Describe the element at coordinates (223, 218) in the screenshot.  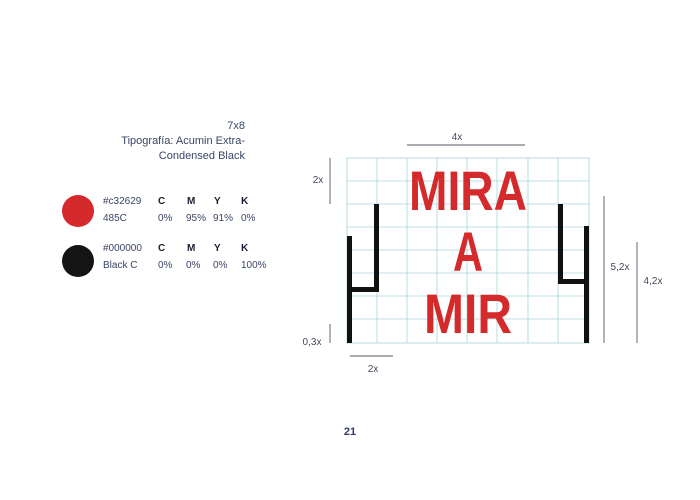
I see `cmyk-value-y: 91%` at that location.